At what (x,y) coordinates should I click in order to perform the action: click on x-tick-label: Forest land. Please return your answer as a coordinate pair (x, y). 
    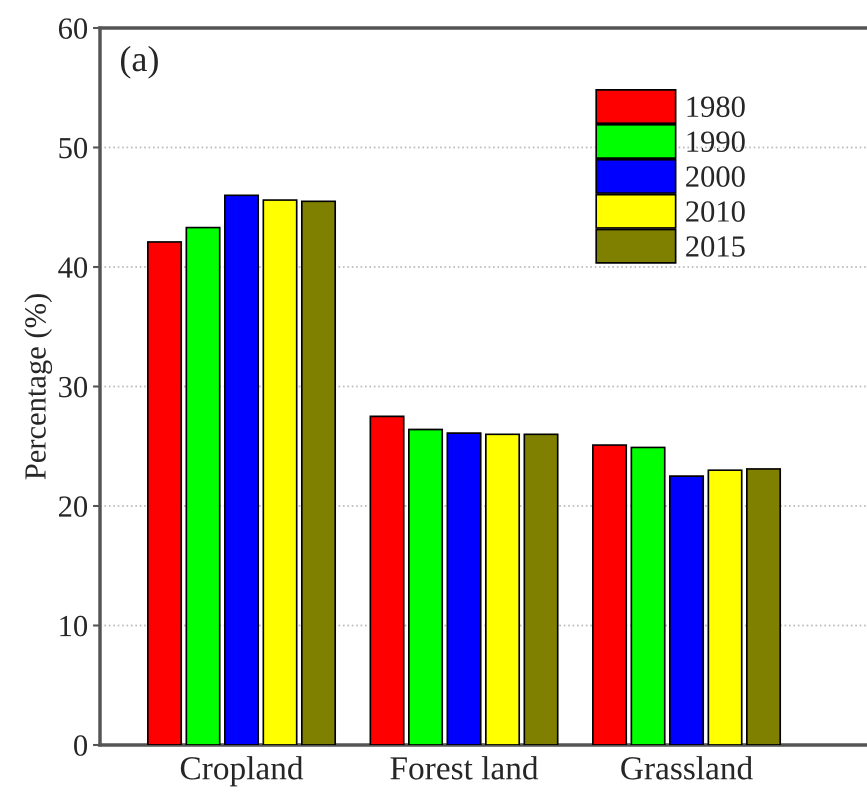
    Looking at the image, I should click on (464, 768).